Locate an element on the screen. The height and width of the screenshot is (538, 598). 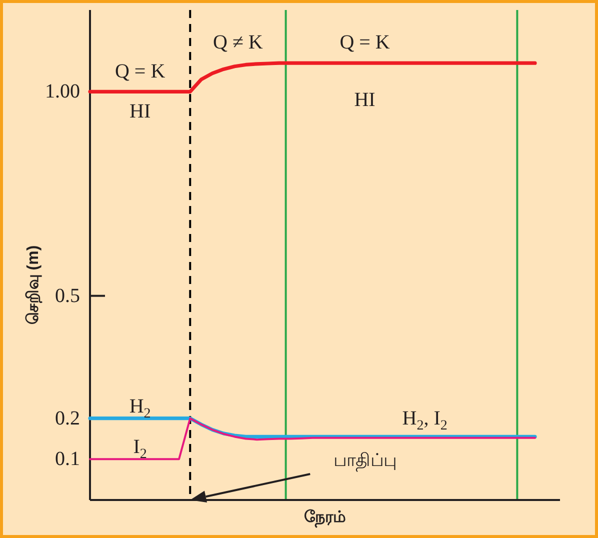
line-series is located at coordinates (312, 77).